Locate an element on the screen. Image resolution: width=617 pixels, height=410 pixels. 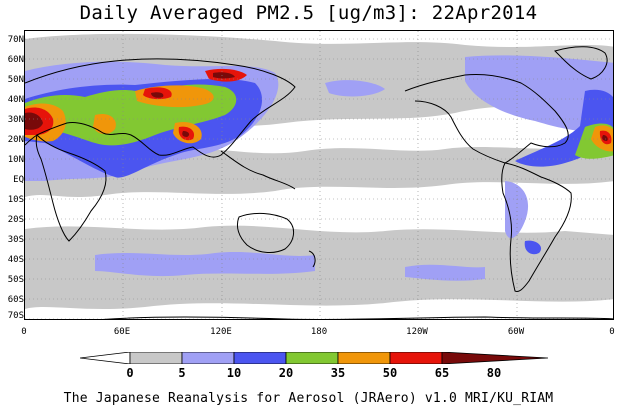
lat-label: 50S is located at coordinates (15, 280).